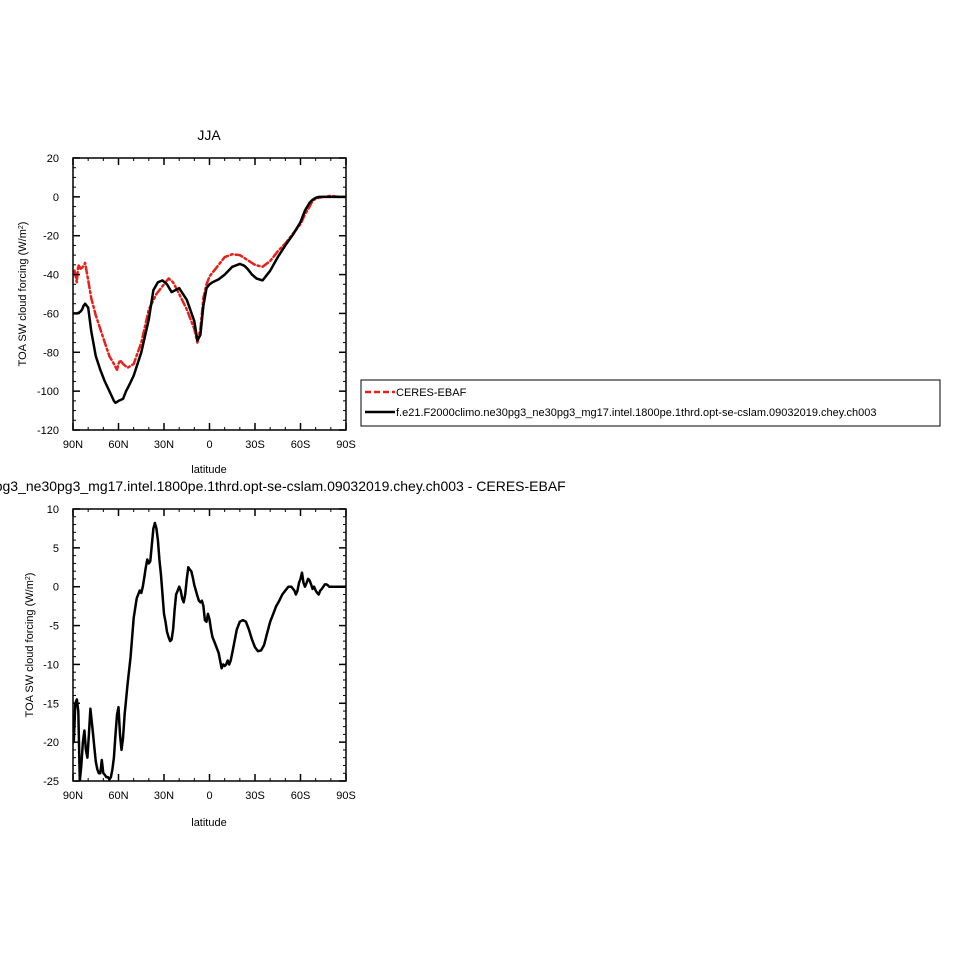  I want to click on top-x-tick-label: 60N, so click(118, 445).